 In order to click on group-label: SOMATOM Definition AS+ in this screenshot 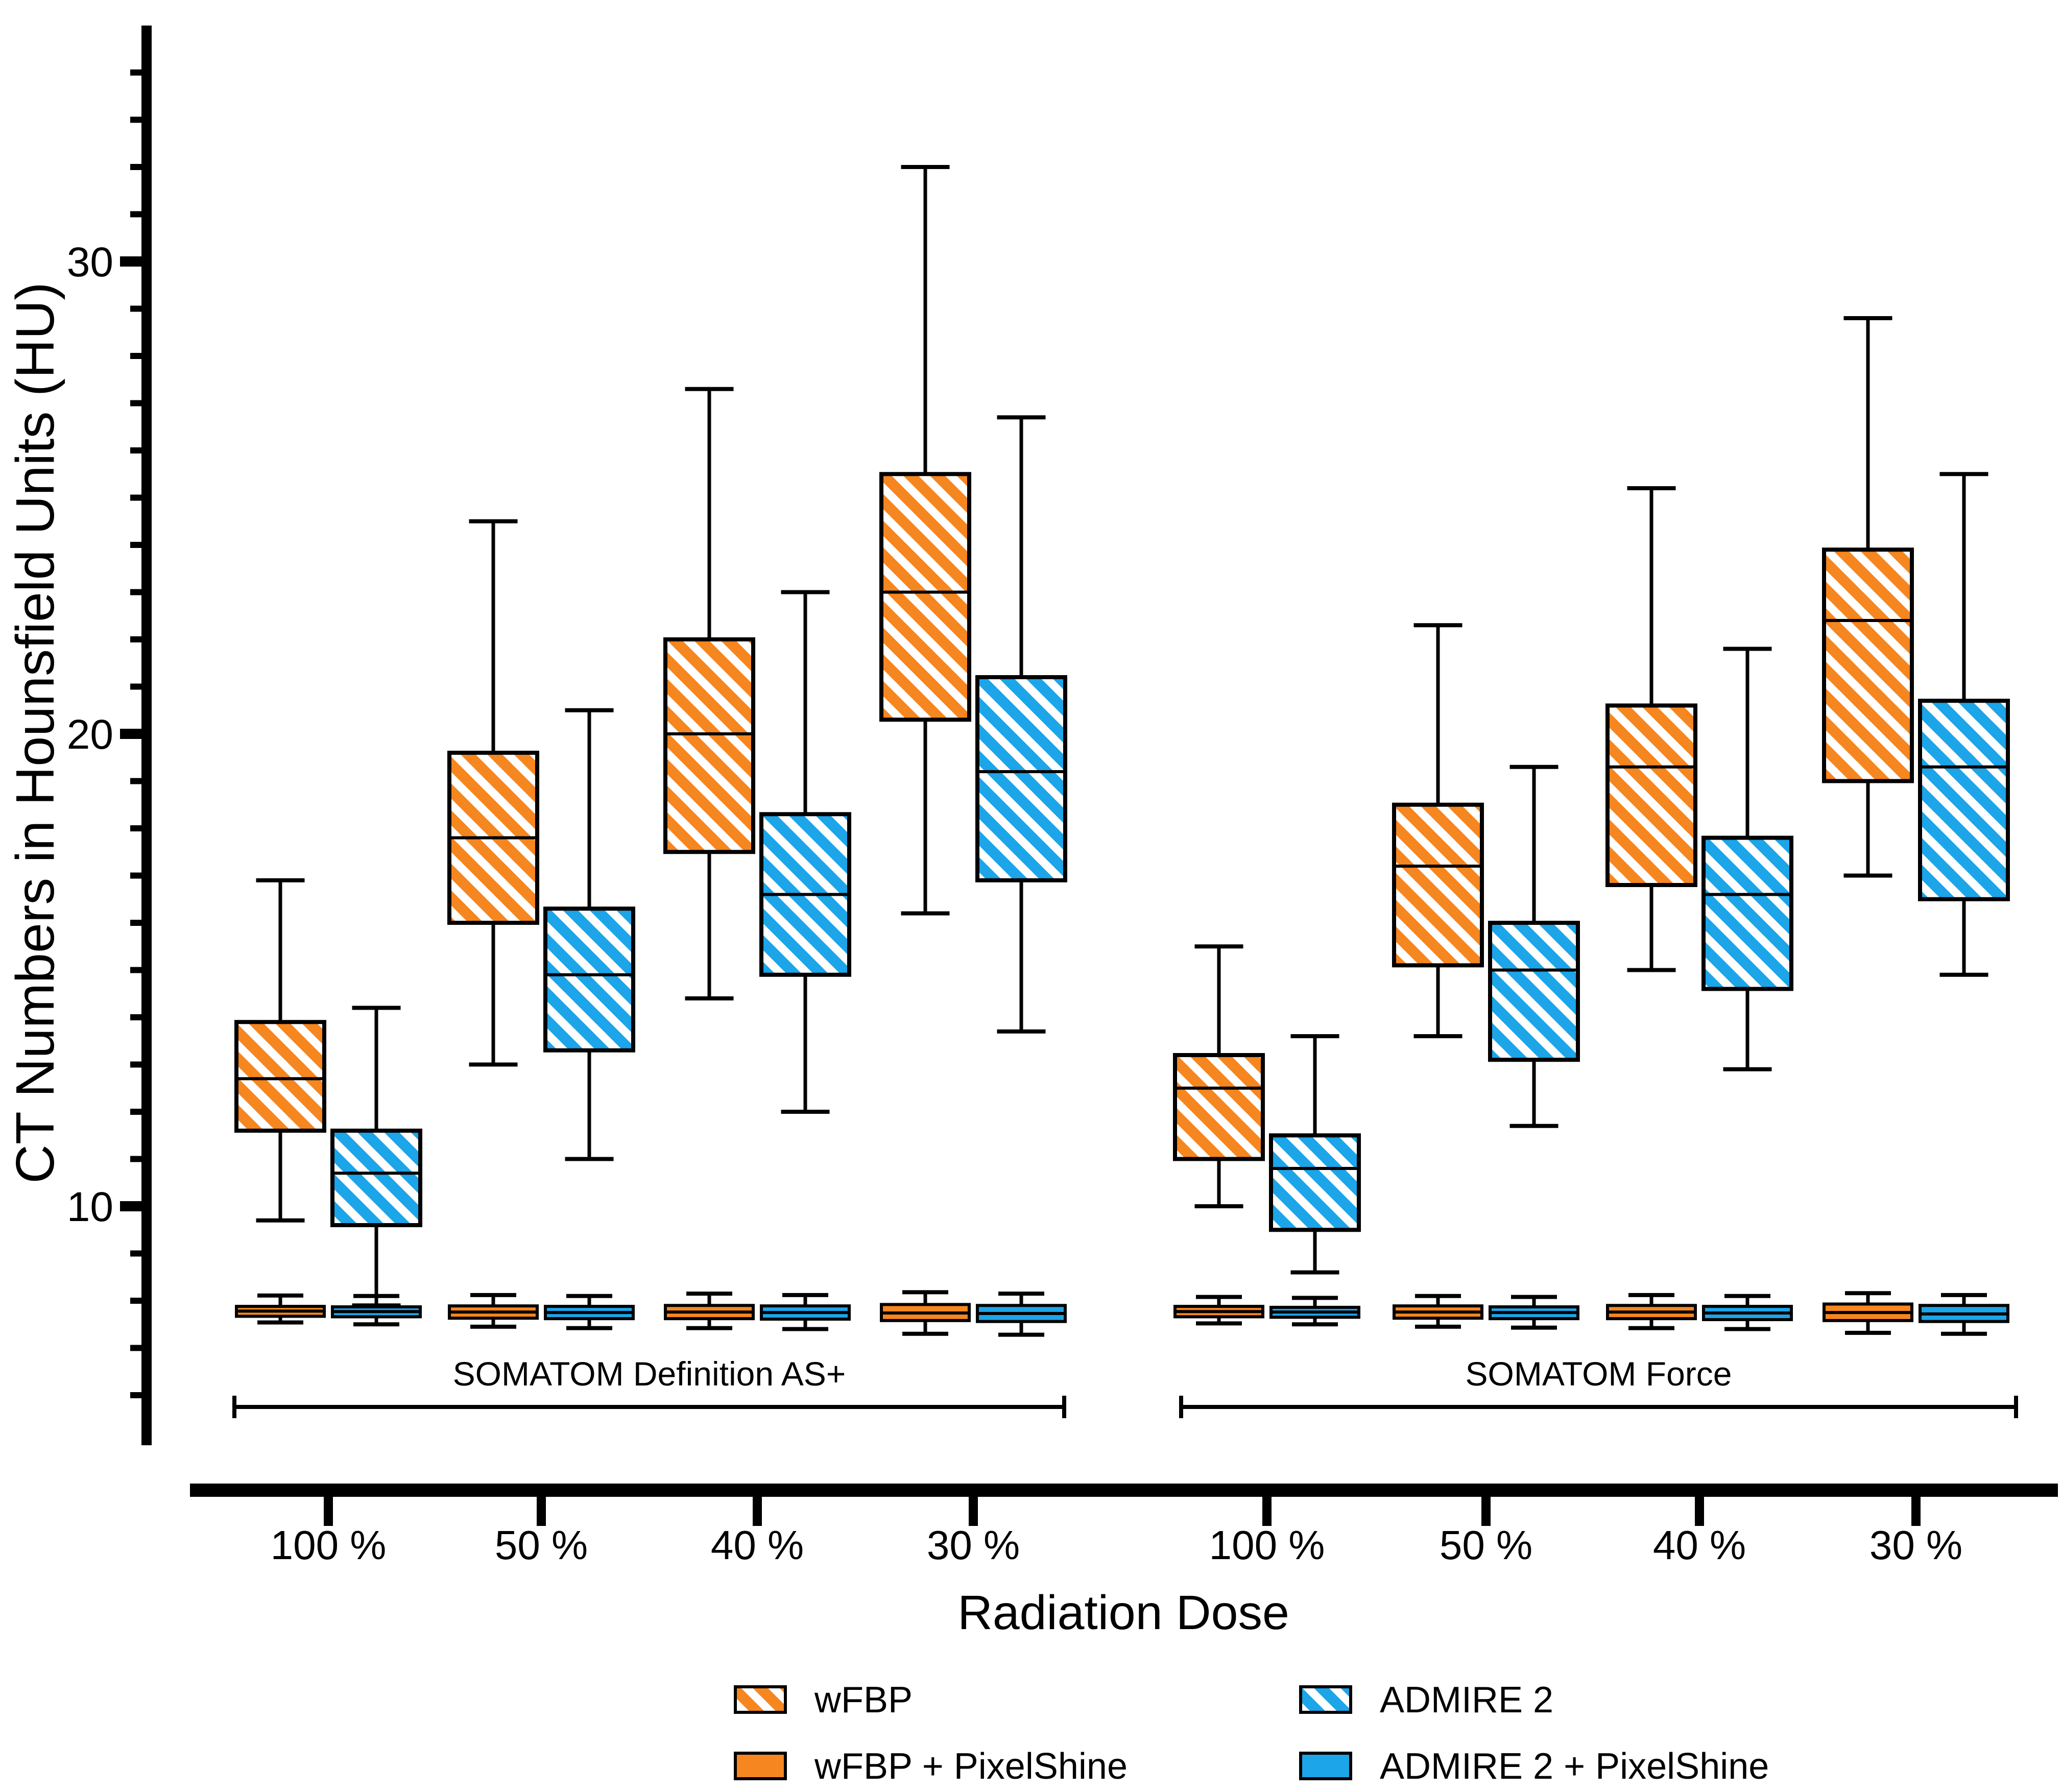, I will do `click(649, 1374)`.